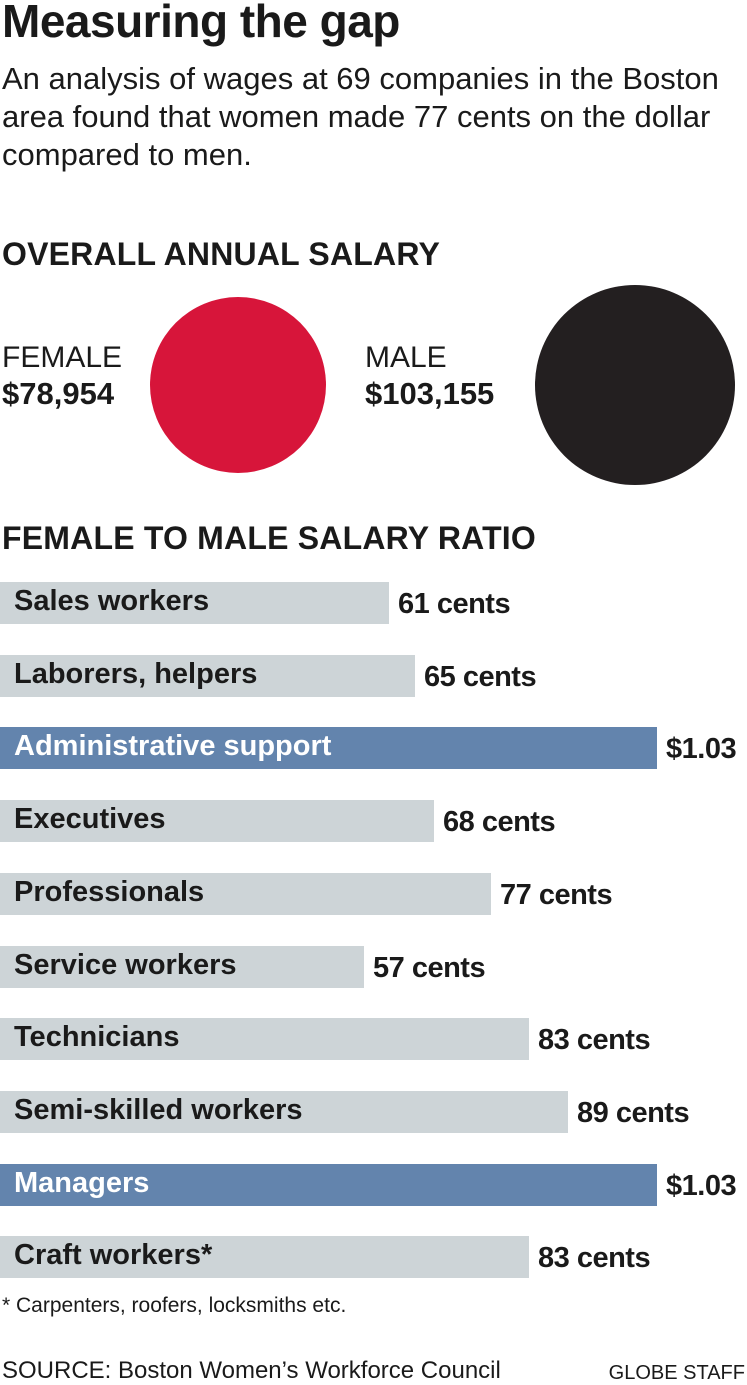 This screenshot has width=747, height=1385. What do you see at coordinates (82, 1183) in the screenshot?
I see `bar-category-label: Managers` at bounding box center [82, 1183].